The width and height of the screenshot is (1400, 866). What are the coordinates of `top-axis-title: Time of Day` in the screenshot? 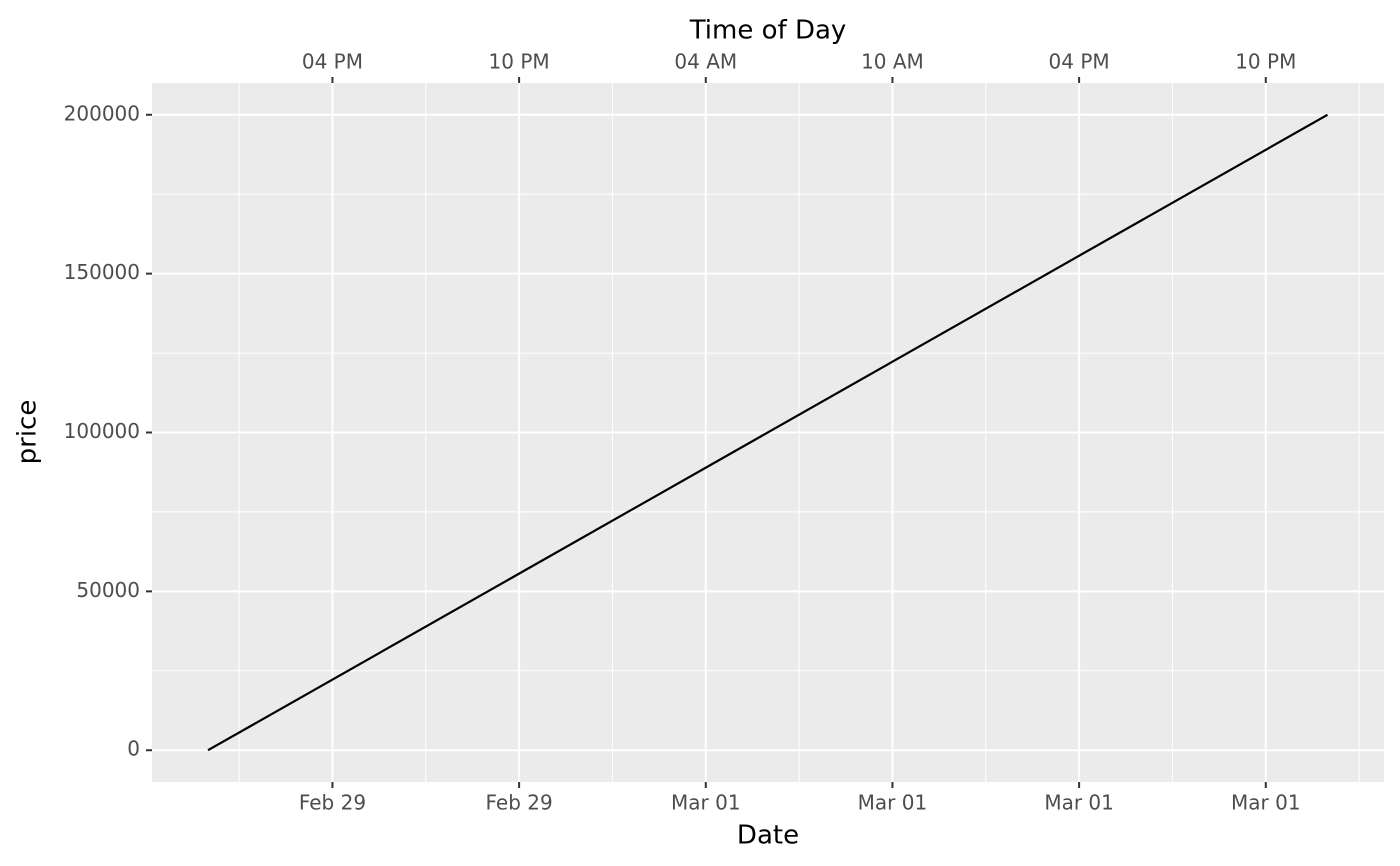 It's located at (768, 31).